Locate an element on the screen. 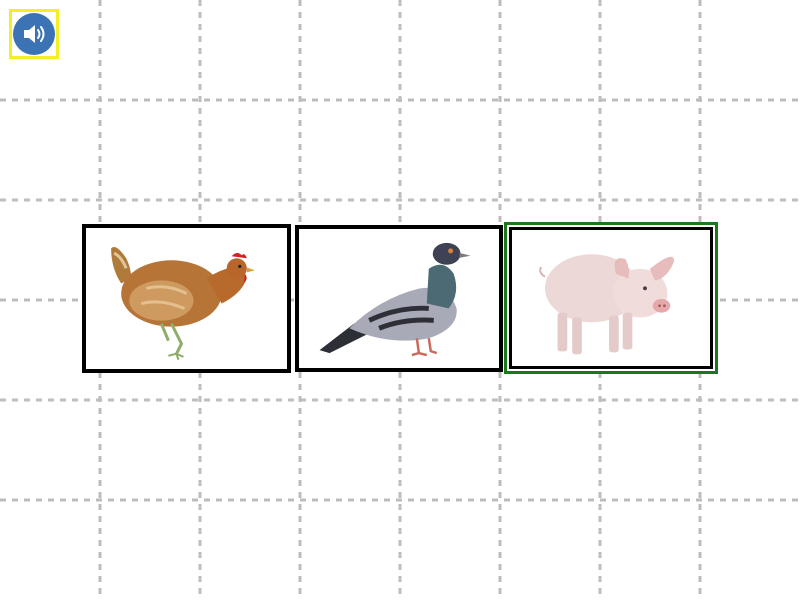 This screenshot has height=600, width=800. card-pigeon is located at coordinates (399, 298).